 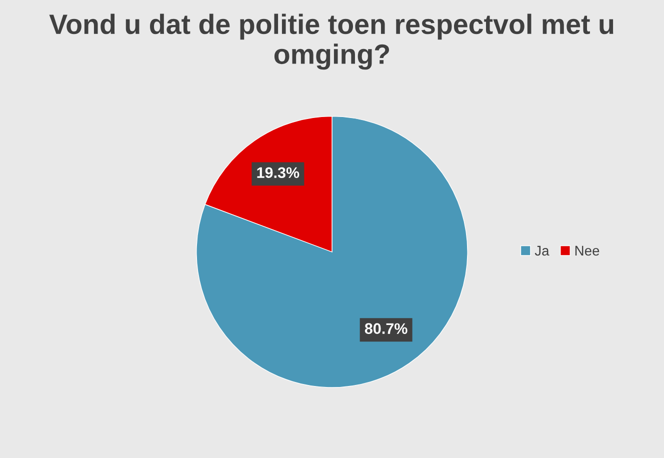 What do you see at coordinates (542, 251) in the screenshot?
I see `legend-label: Ja` at bounding box center [542, 251].